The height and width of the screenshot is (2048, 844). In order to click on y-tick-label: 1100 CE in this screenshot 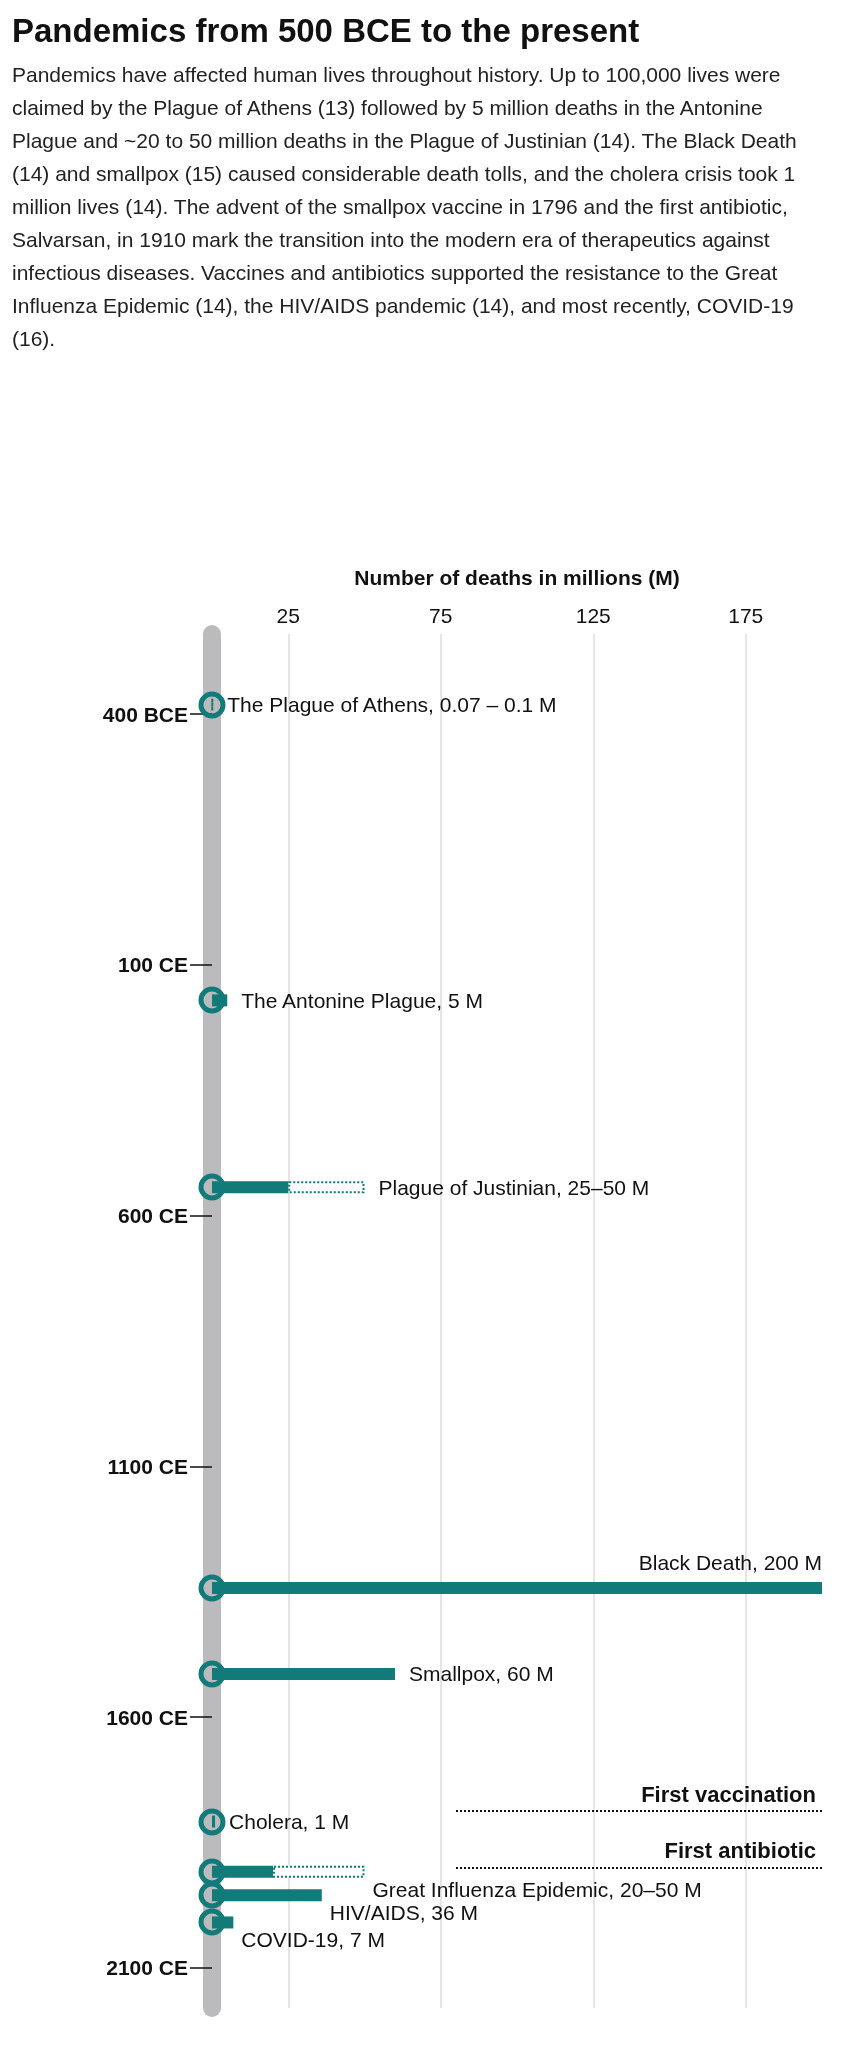, I will do `click(147, 1466)`.